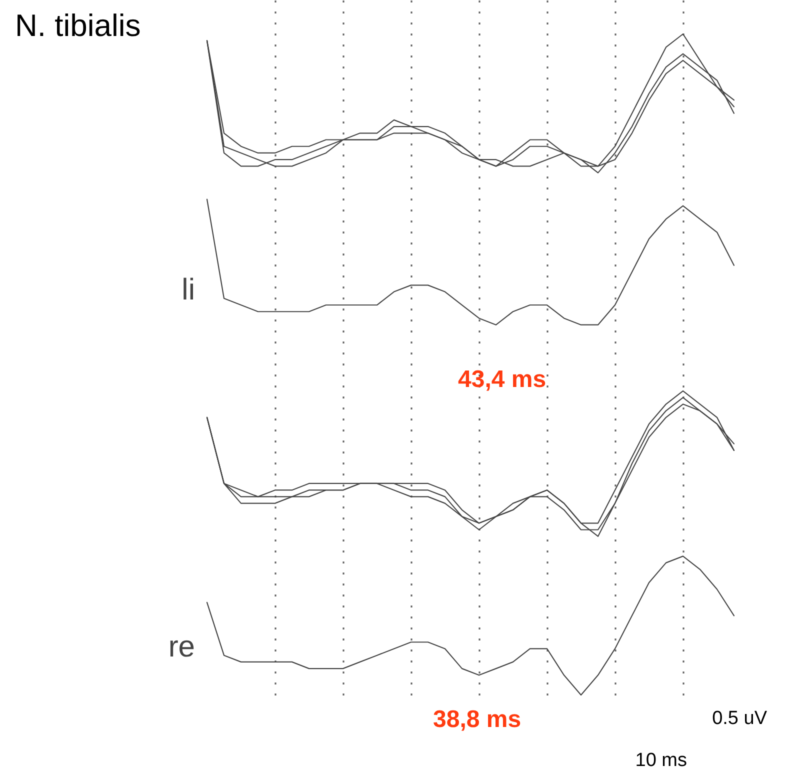 This screenshot has height=778, width=785. What do you see at coordinates (188, 289) in the screenshot?
I see `series-label: li` at bounding box center [188, 289].